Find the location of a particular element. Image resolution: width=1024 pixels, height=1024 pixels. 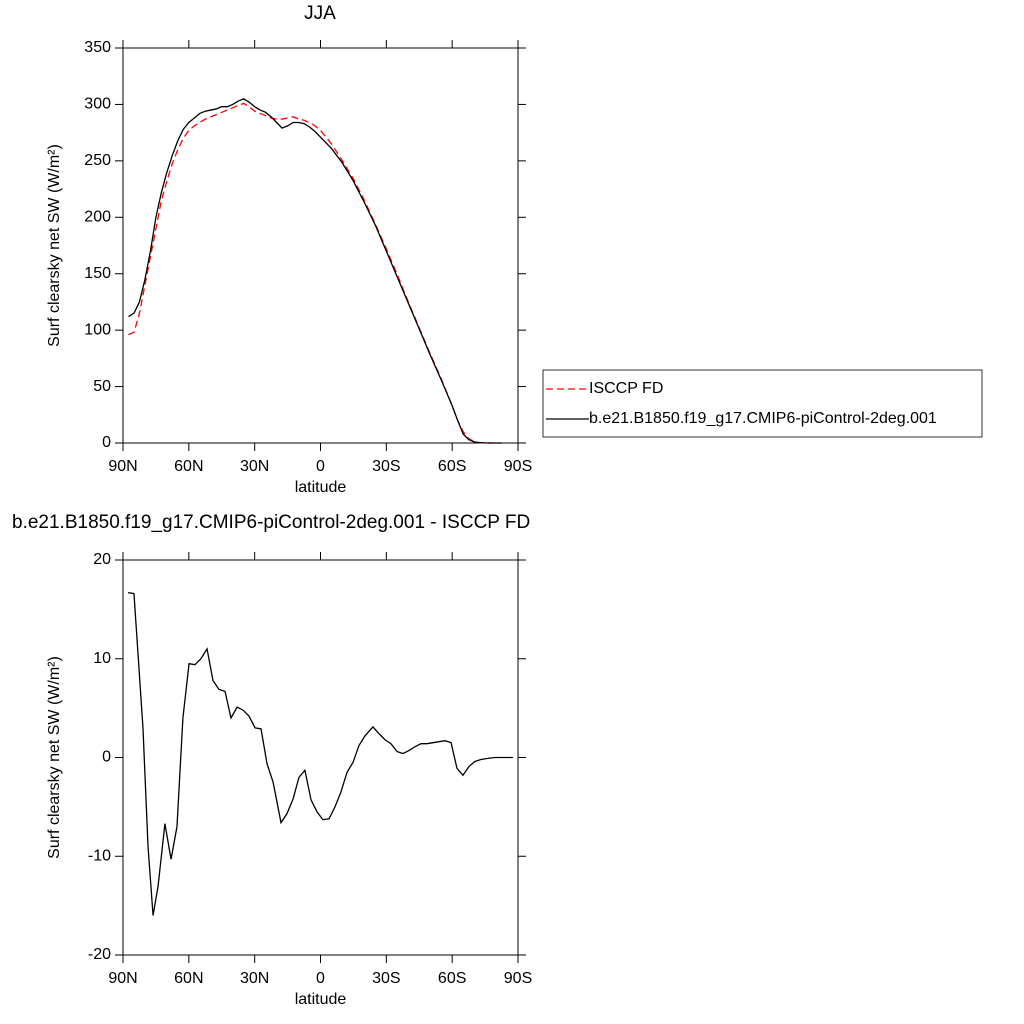

y-tick-label: 10 is located at coordinates (102, 658).